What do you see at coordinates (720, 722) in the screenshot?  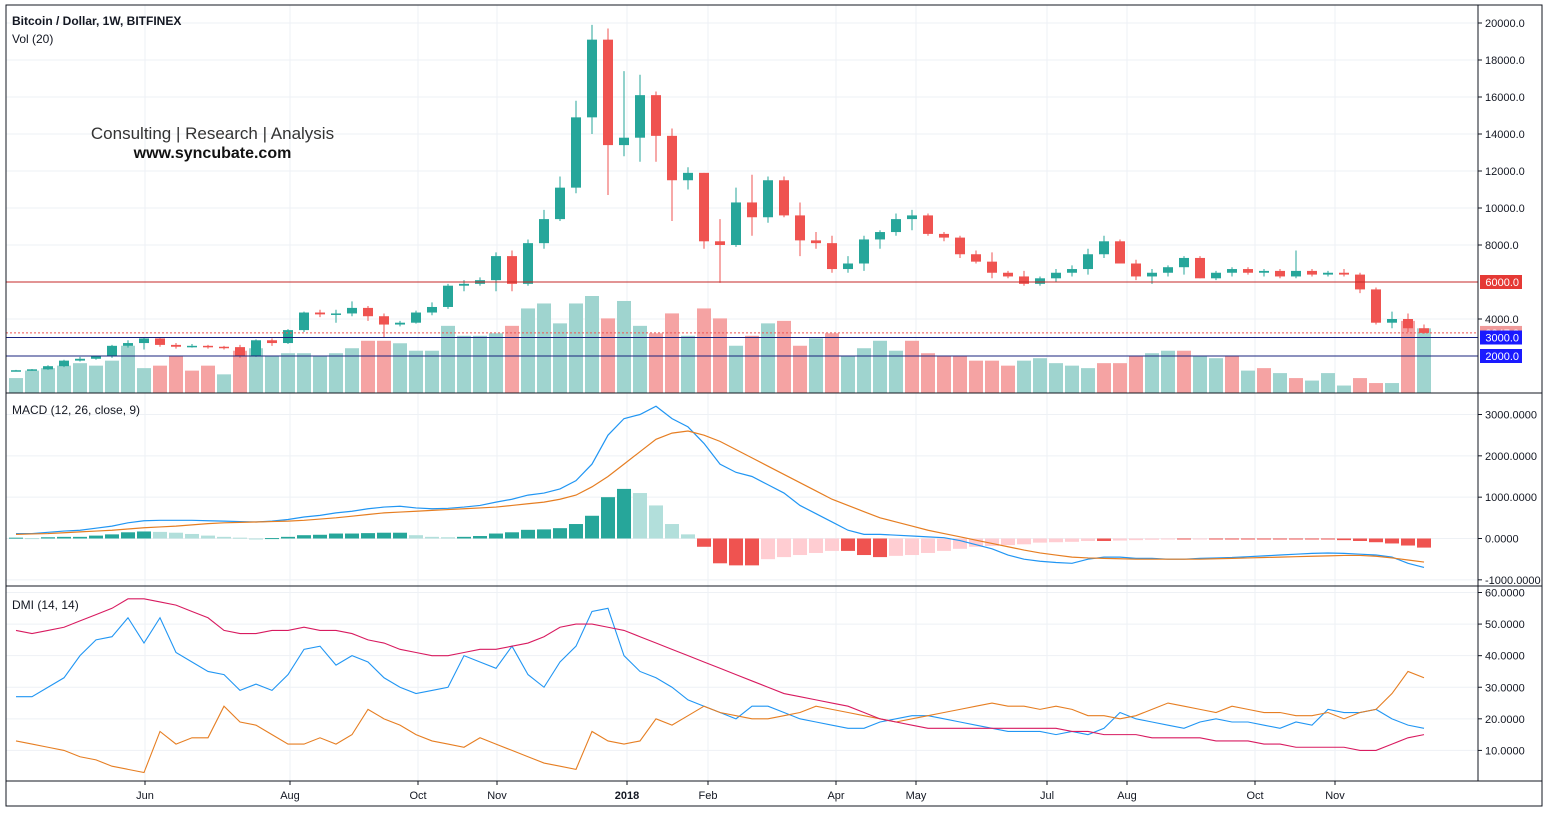 I see `dmi-minus-line` at bounding box center [720, 722].